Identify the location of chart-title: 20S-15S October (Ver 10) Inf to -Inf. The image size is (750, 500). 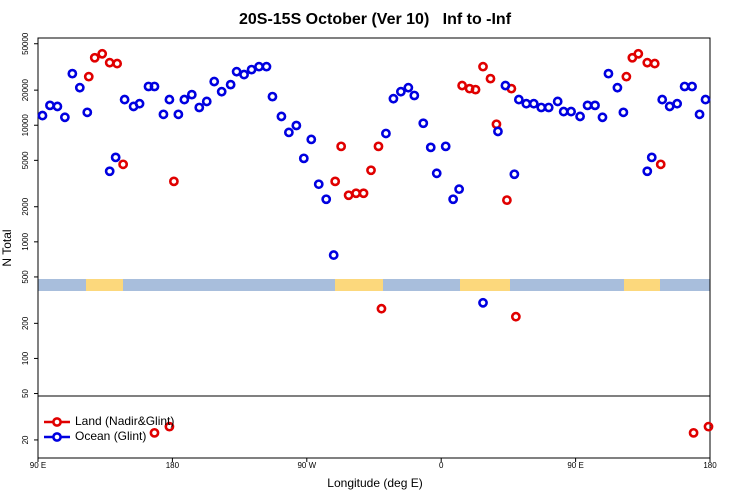
(375, 19).